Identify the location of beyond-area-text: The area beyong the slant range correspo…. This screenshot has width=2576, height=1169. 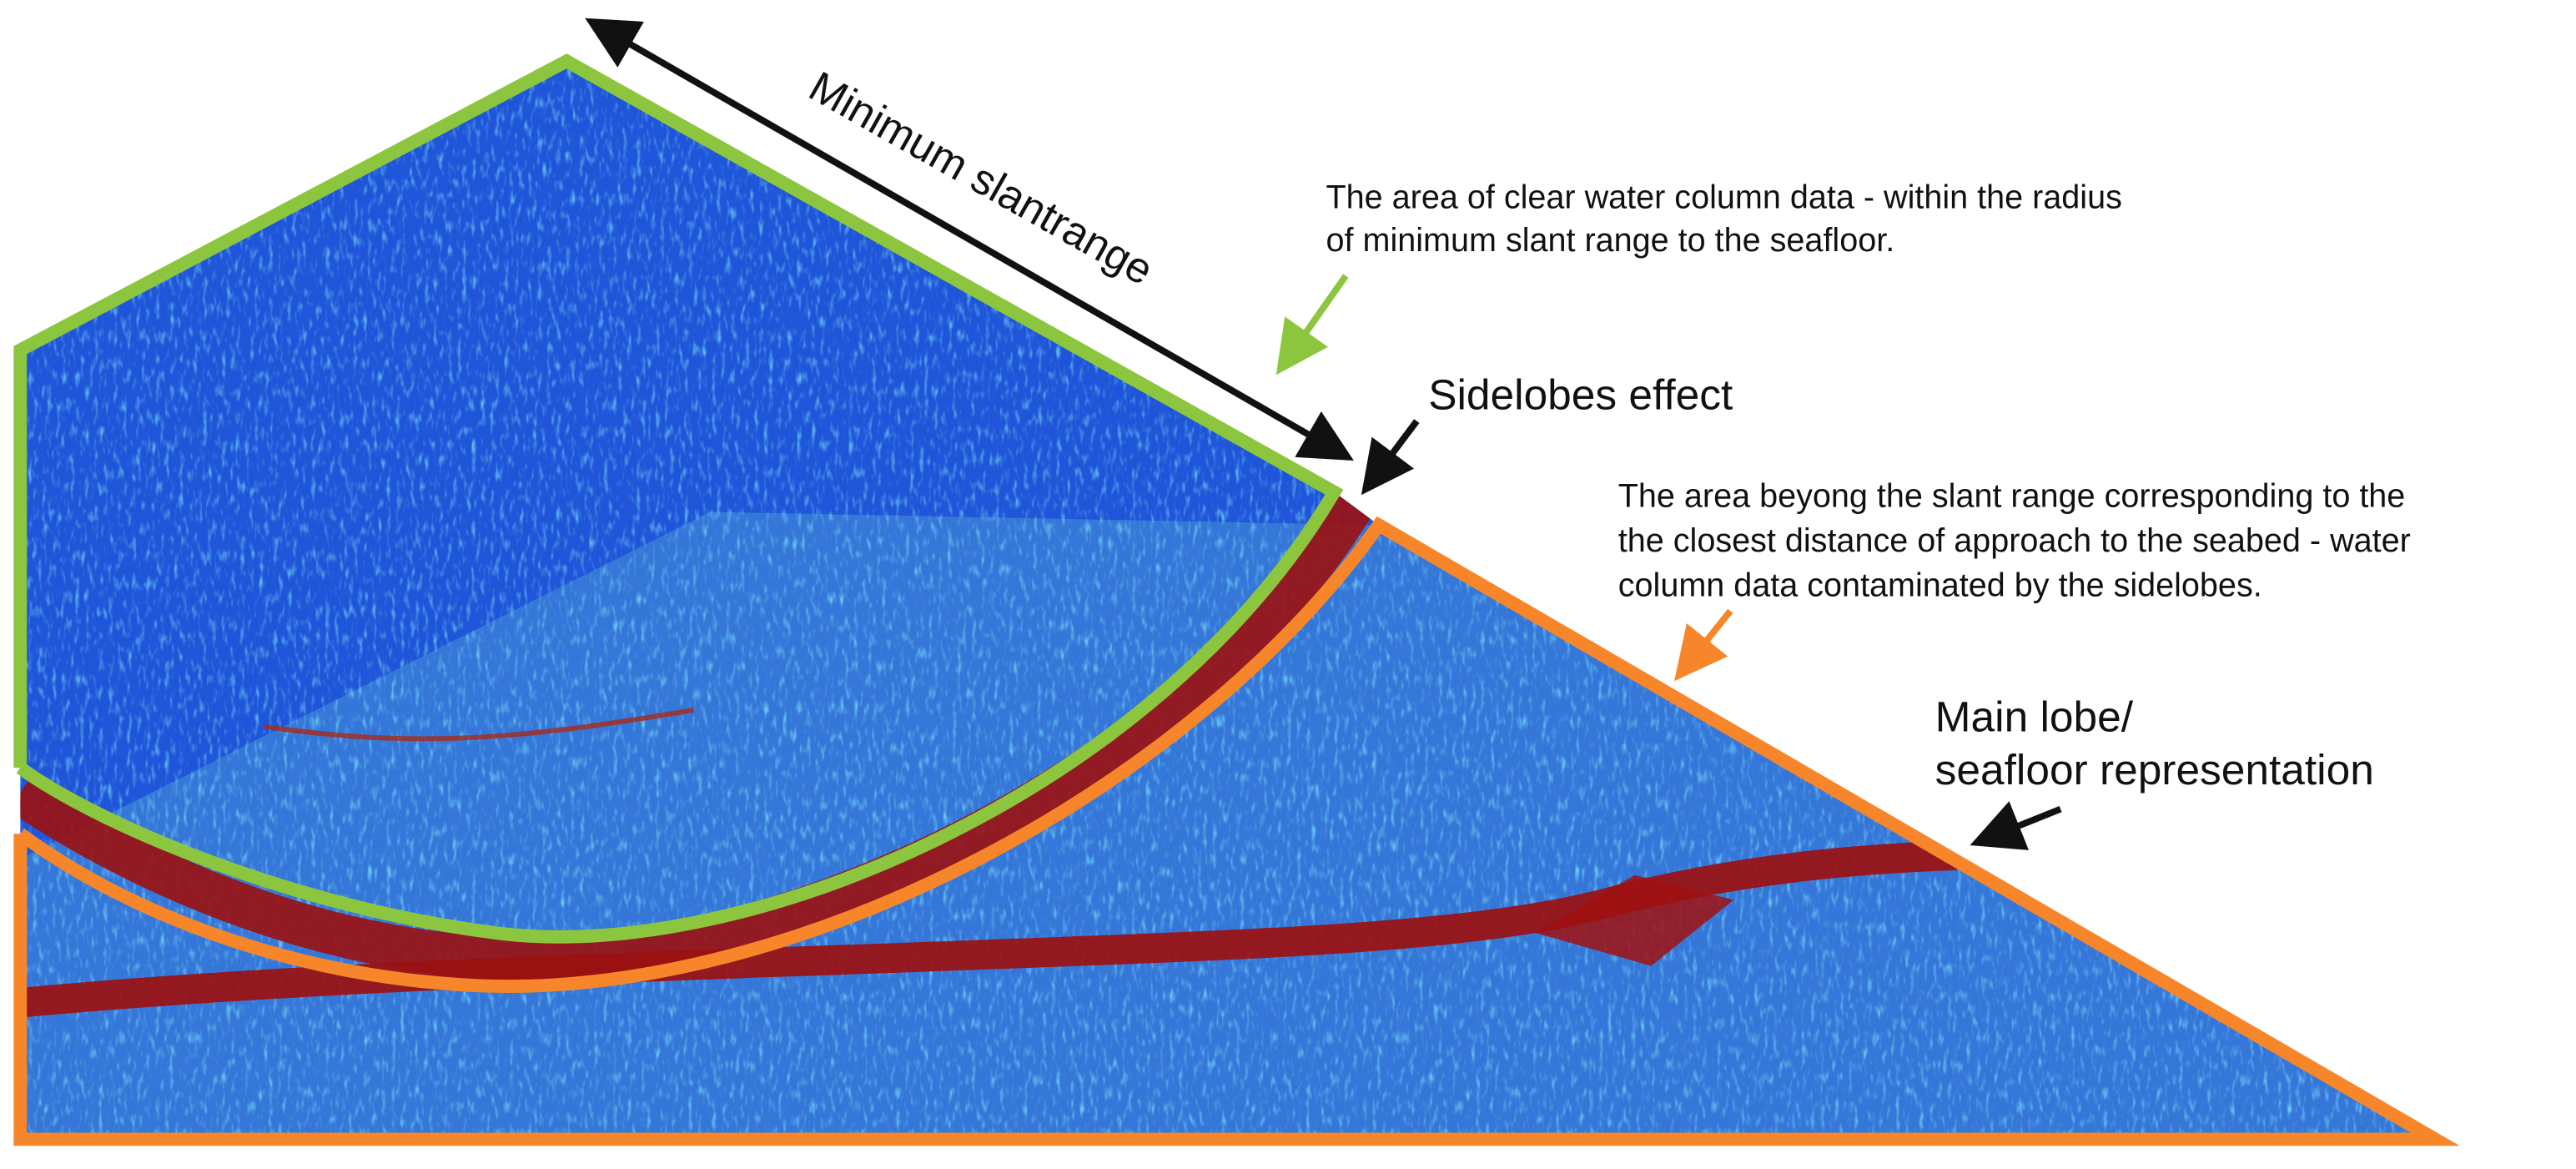
(2012, 495).